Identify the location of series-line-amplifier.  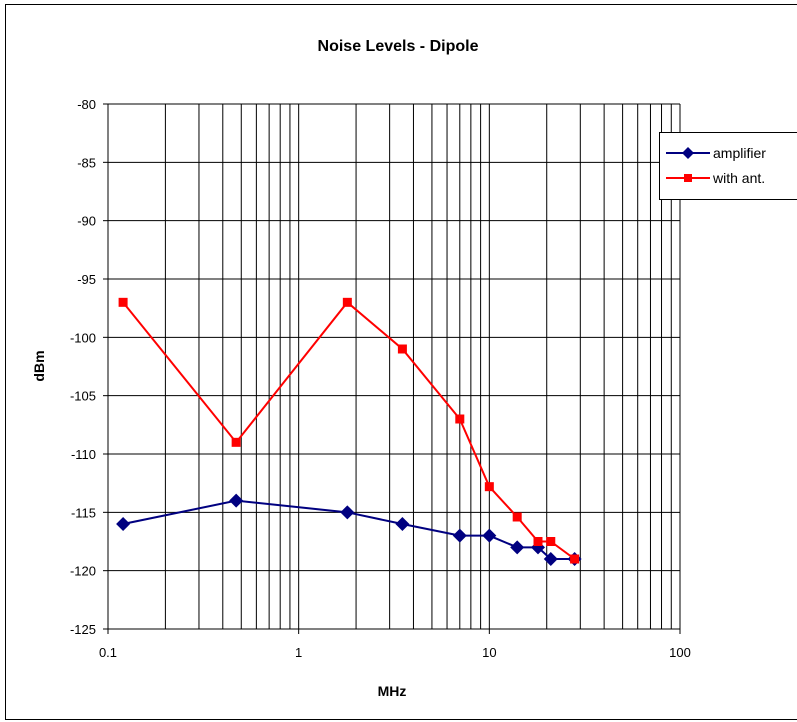
(348, 529).